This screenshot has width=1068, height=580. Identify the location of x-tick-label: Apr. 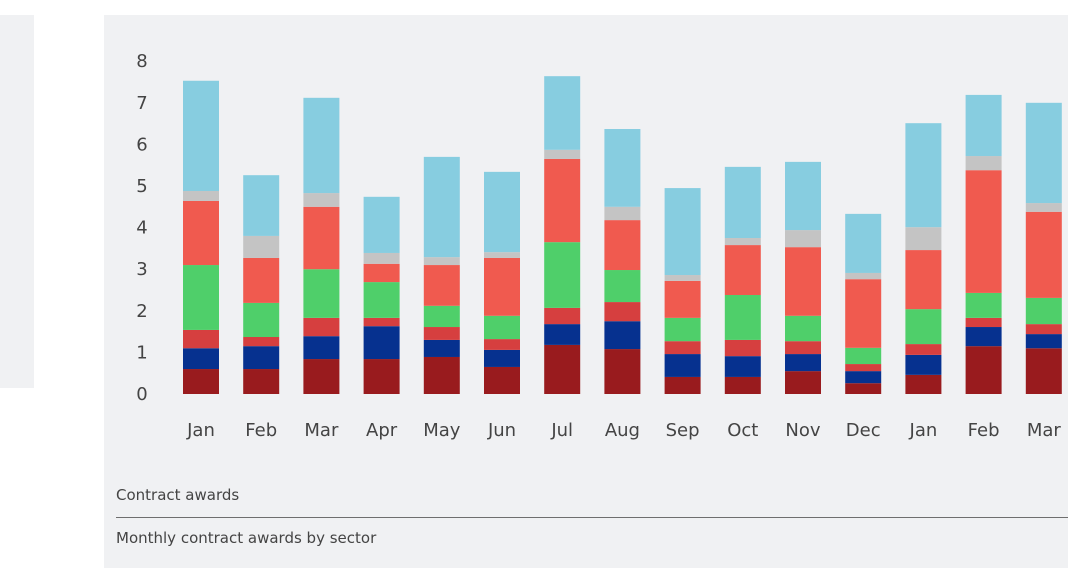
(382, 430).